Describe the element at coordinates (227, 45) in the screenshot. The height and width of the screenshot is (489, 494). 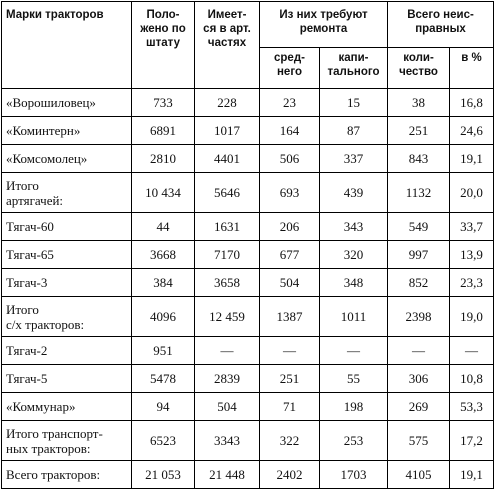
I see `header-available: Имеет- ся в арт. частях` at that location.